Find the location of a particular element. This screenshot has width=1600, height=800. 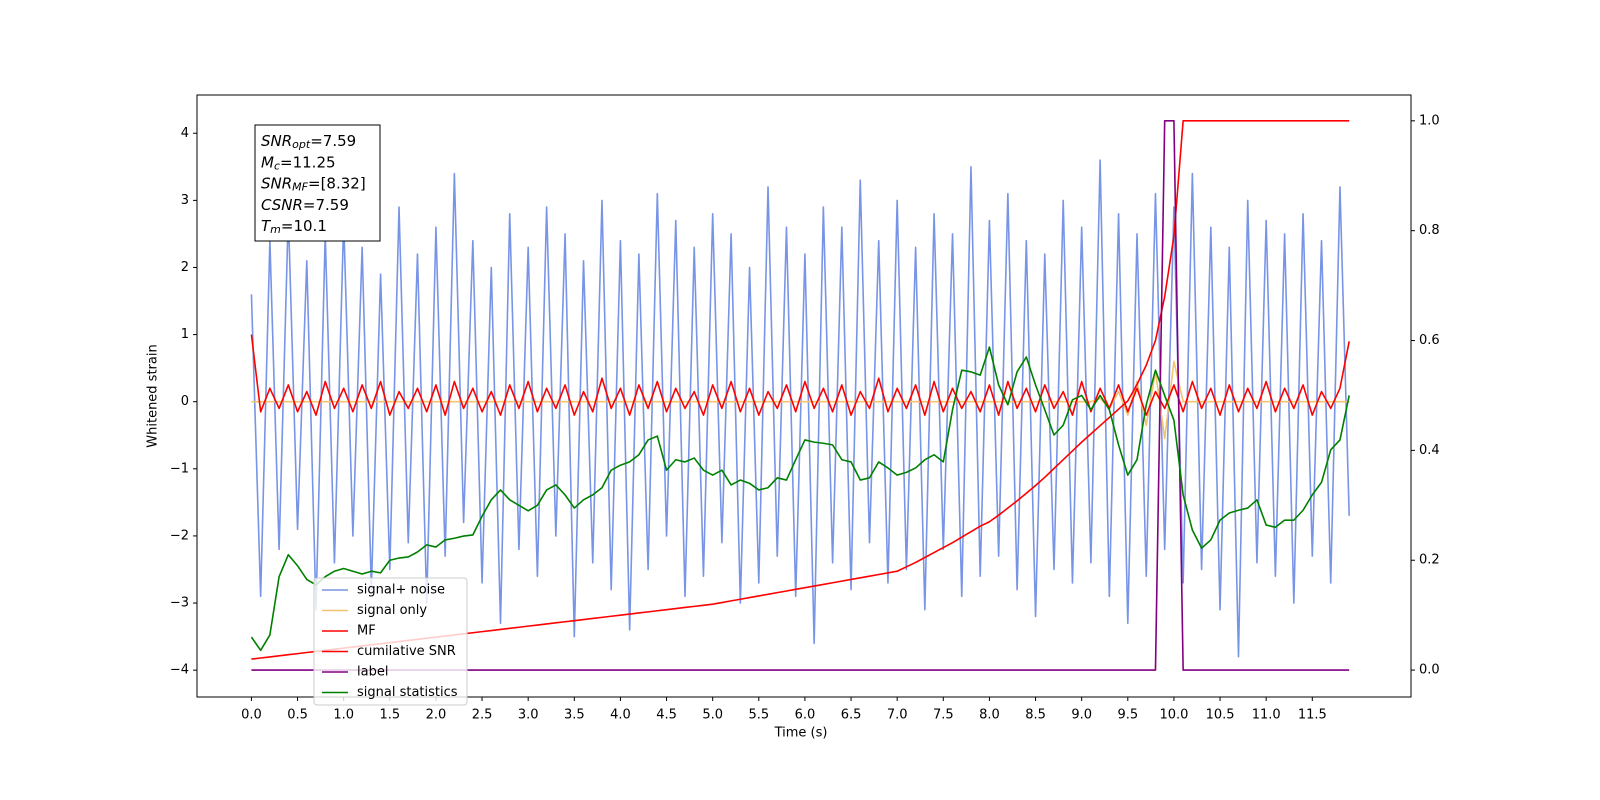

annotation-sub: m is located at coordinates (275, 229).